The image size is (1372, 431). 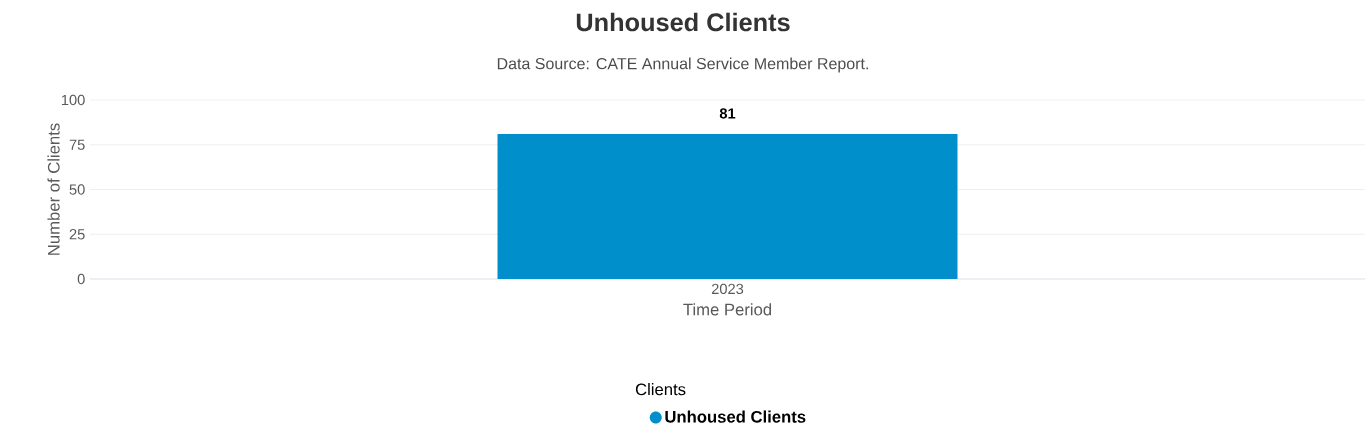 What do you see at coordinates (660, 389) in the screenshot?
I see `legend-title: Clients` at bounding box center [660, 389].